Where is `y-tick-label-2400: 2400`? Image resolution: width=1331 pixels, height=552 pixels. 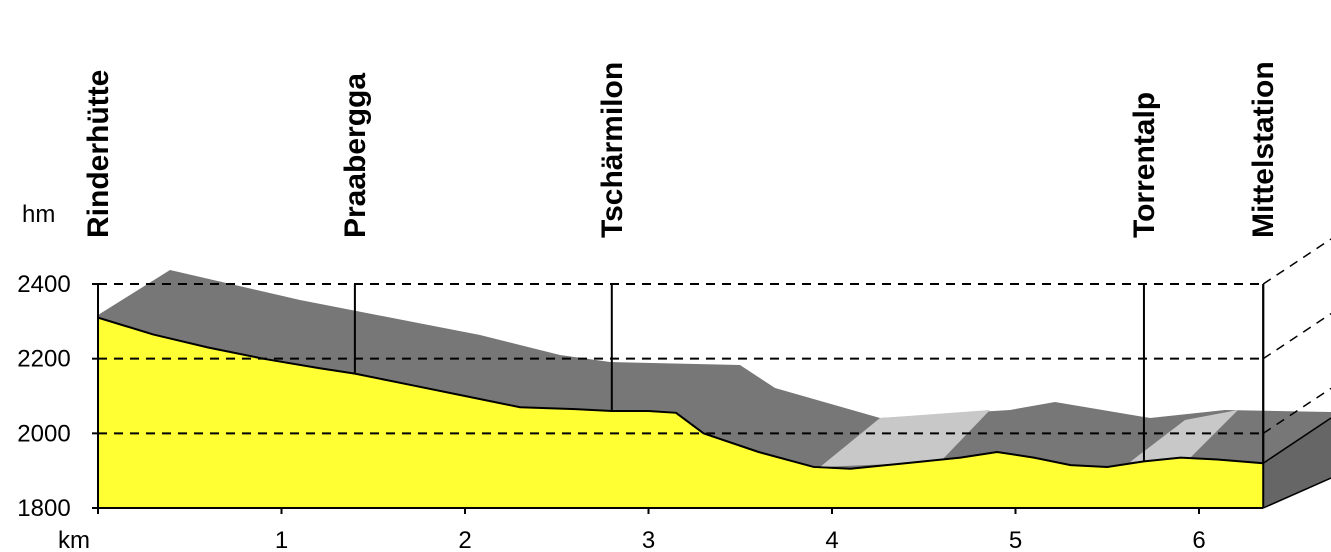
y-tick-label-2400: 2400 is located at coordinates (43, 284).